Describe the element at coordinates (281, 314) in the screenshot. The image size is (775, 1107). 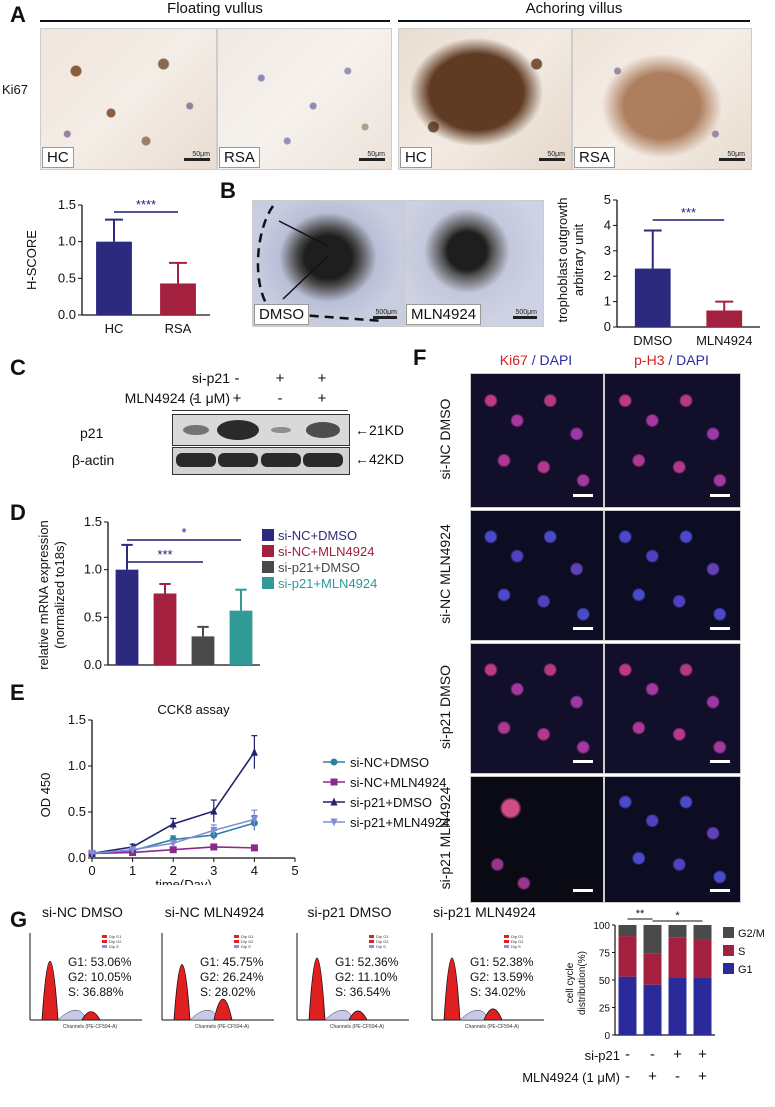
I see `image-label: DMSO` at that location.